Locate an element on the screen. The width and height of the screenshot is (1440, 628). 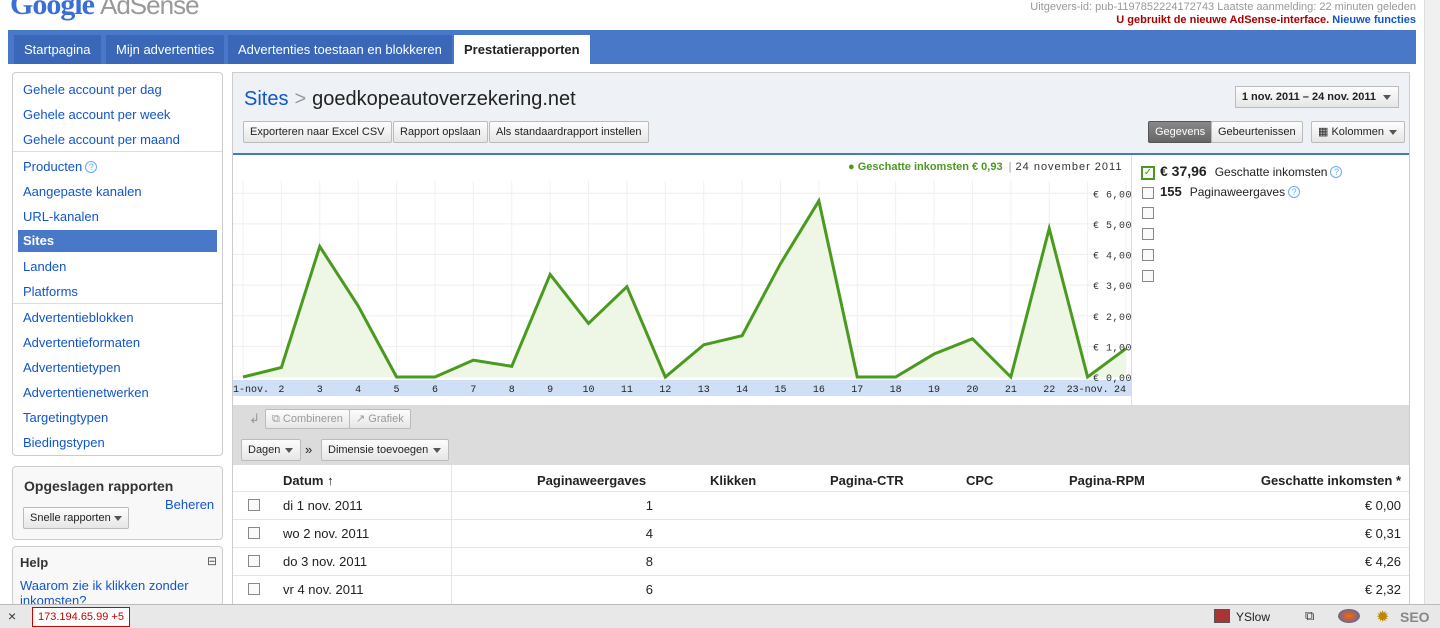
table-row: vr 4 nov. 2011 6 € 2,32 is located at coordinates (821, 589).